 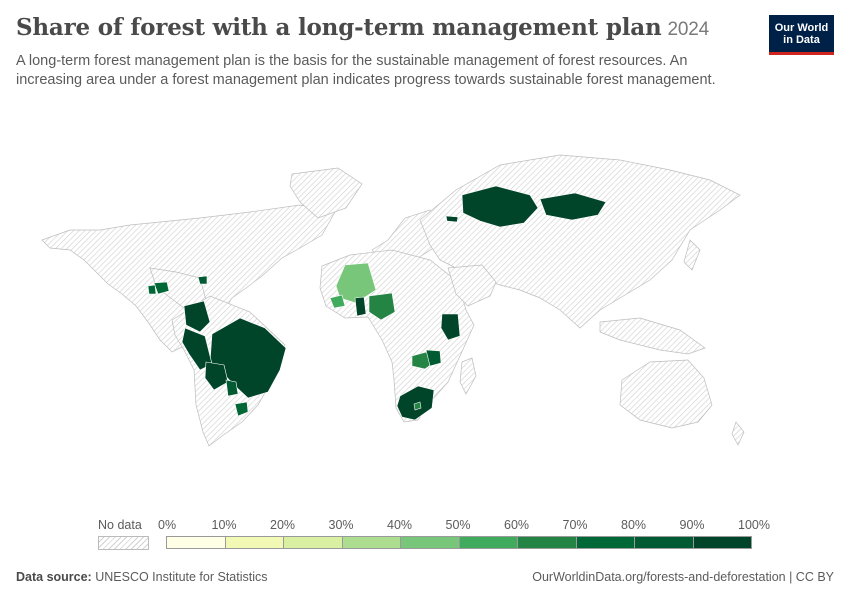 I want to click on legend-no-data-swatch, so click(x=123, y=543).